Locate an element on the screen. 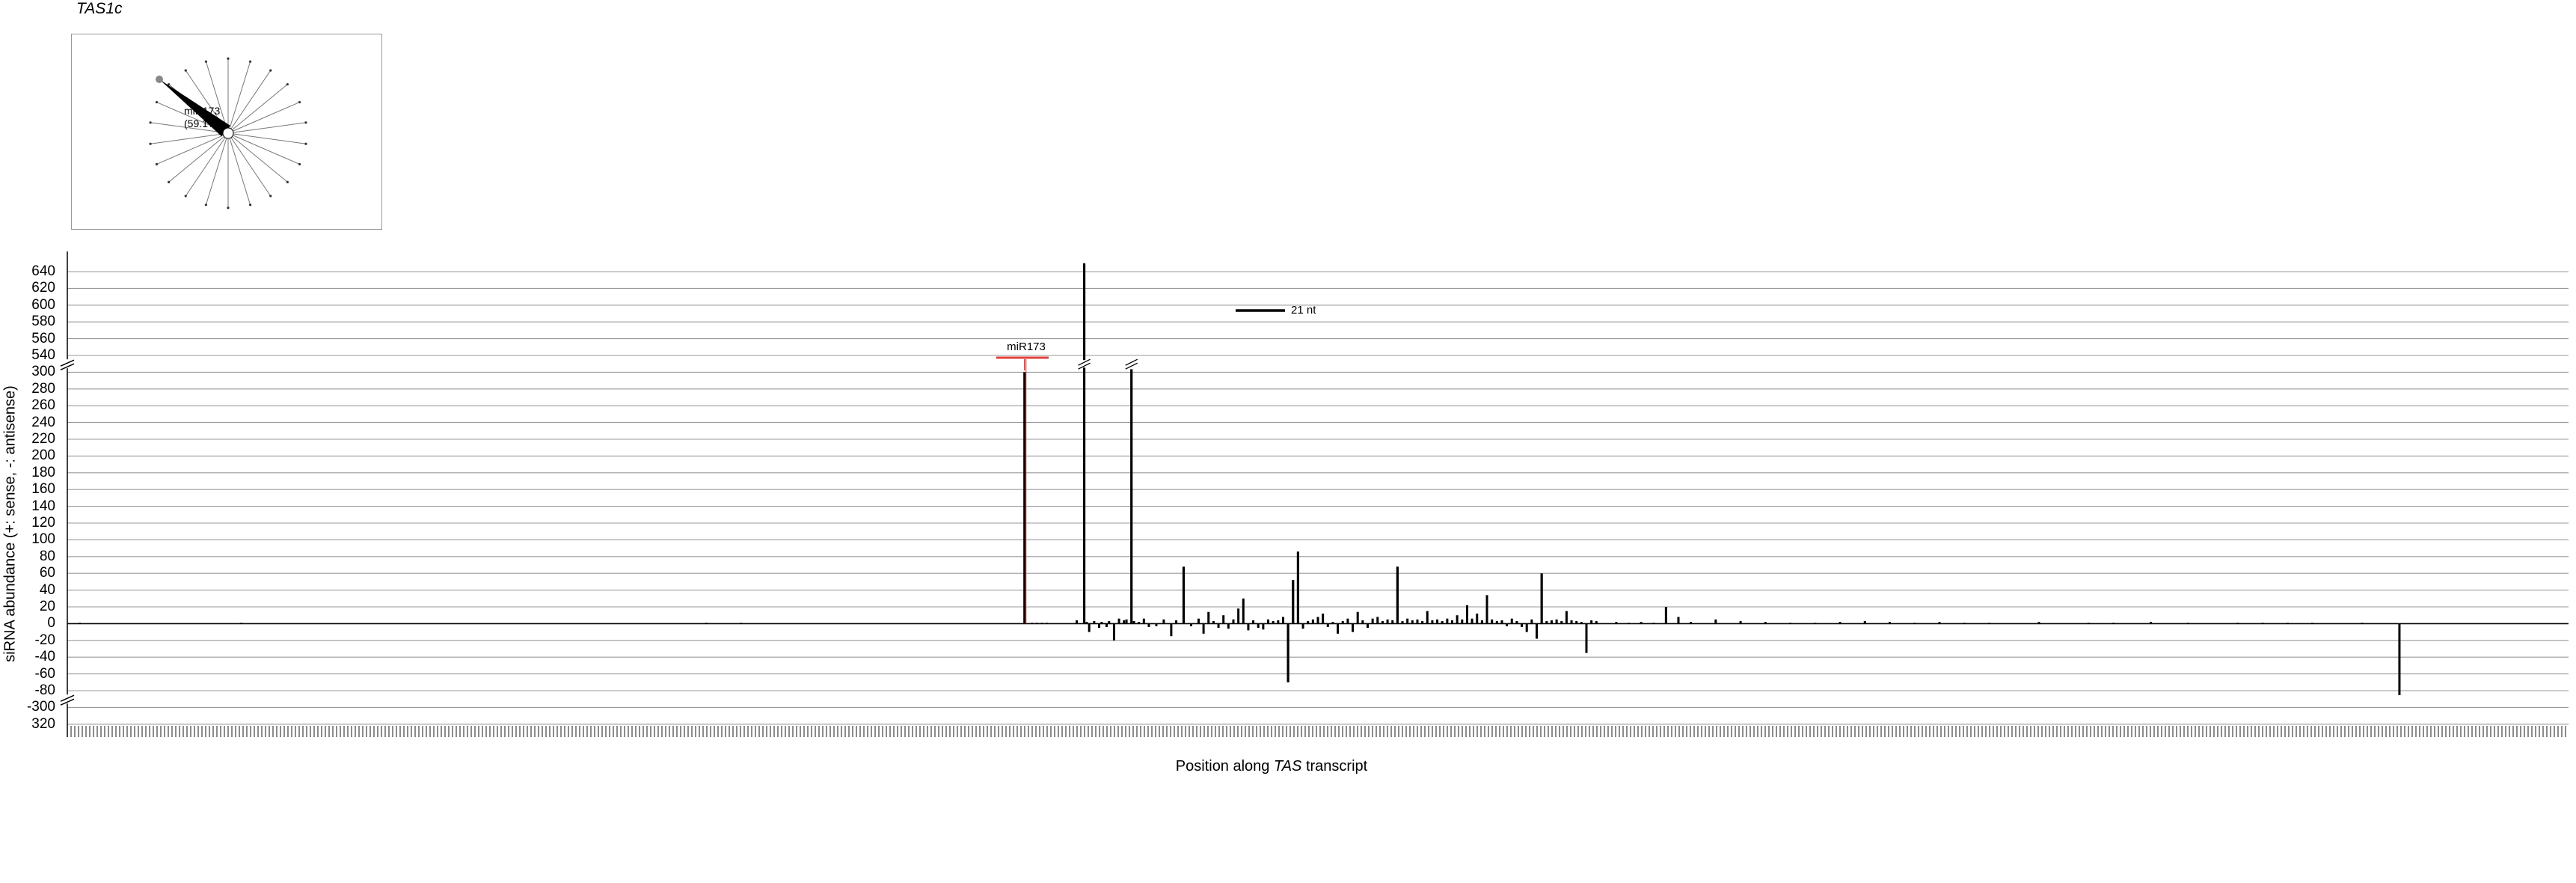 This screenshot has height=883, width=2576. y-tick-label: 260 is located at coordinates (43, 405).